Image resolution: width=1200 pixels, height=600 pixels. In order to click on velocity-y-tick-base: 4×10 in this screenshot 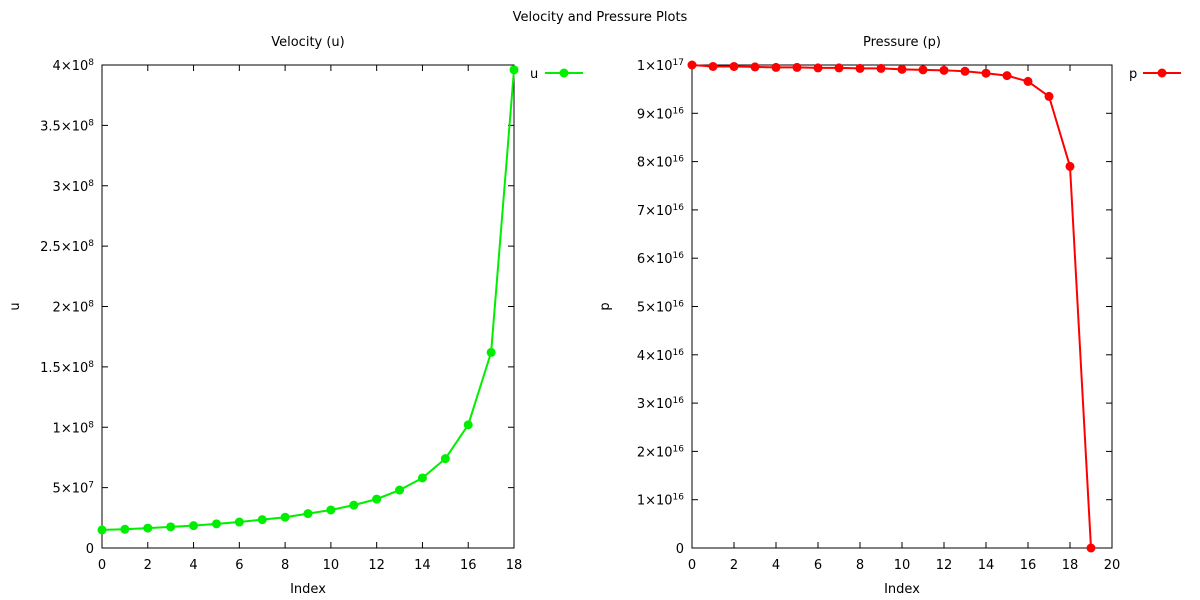, I will do `click(71, 66)`.